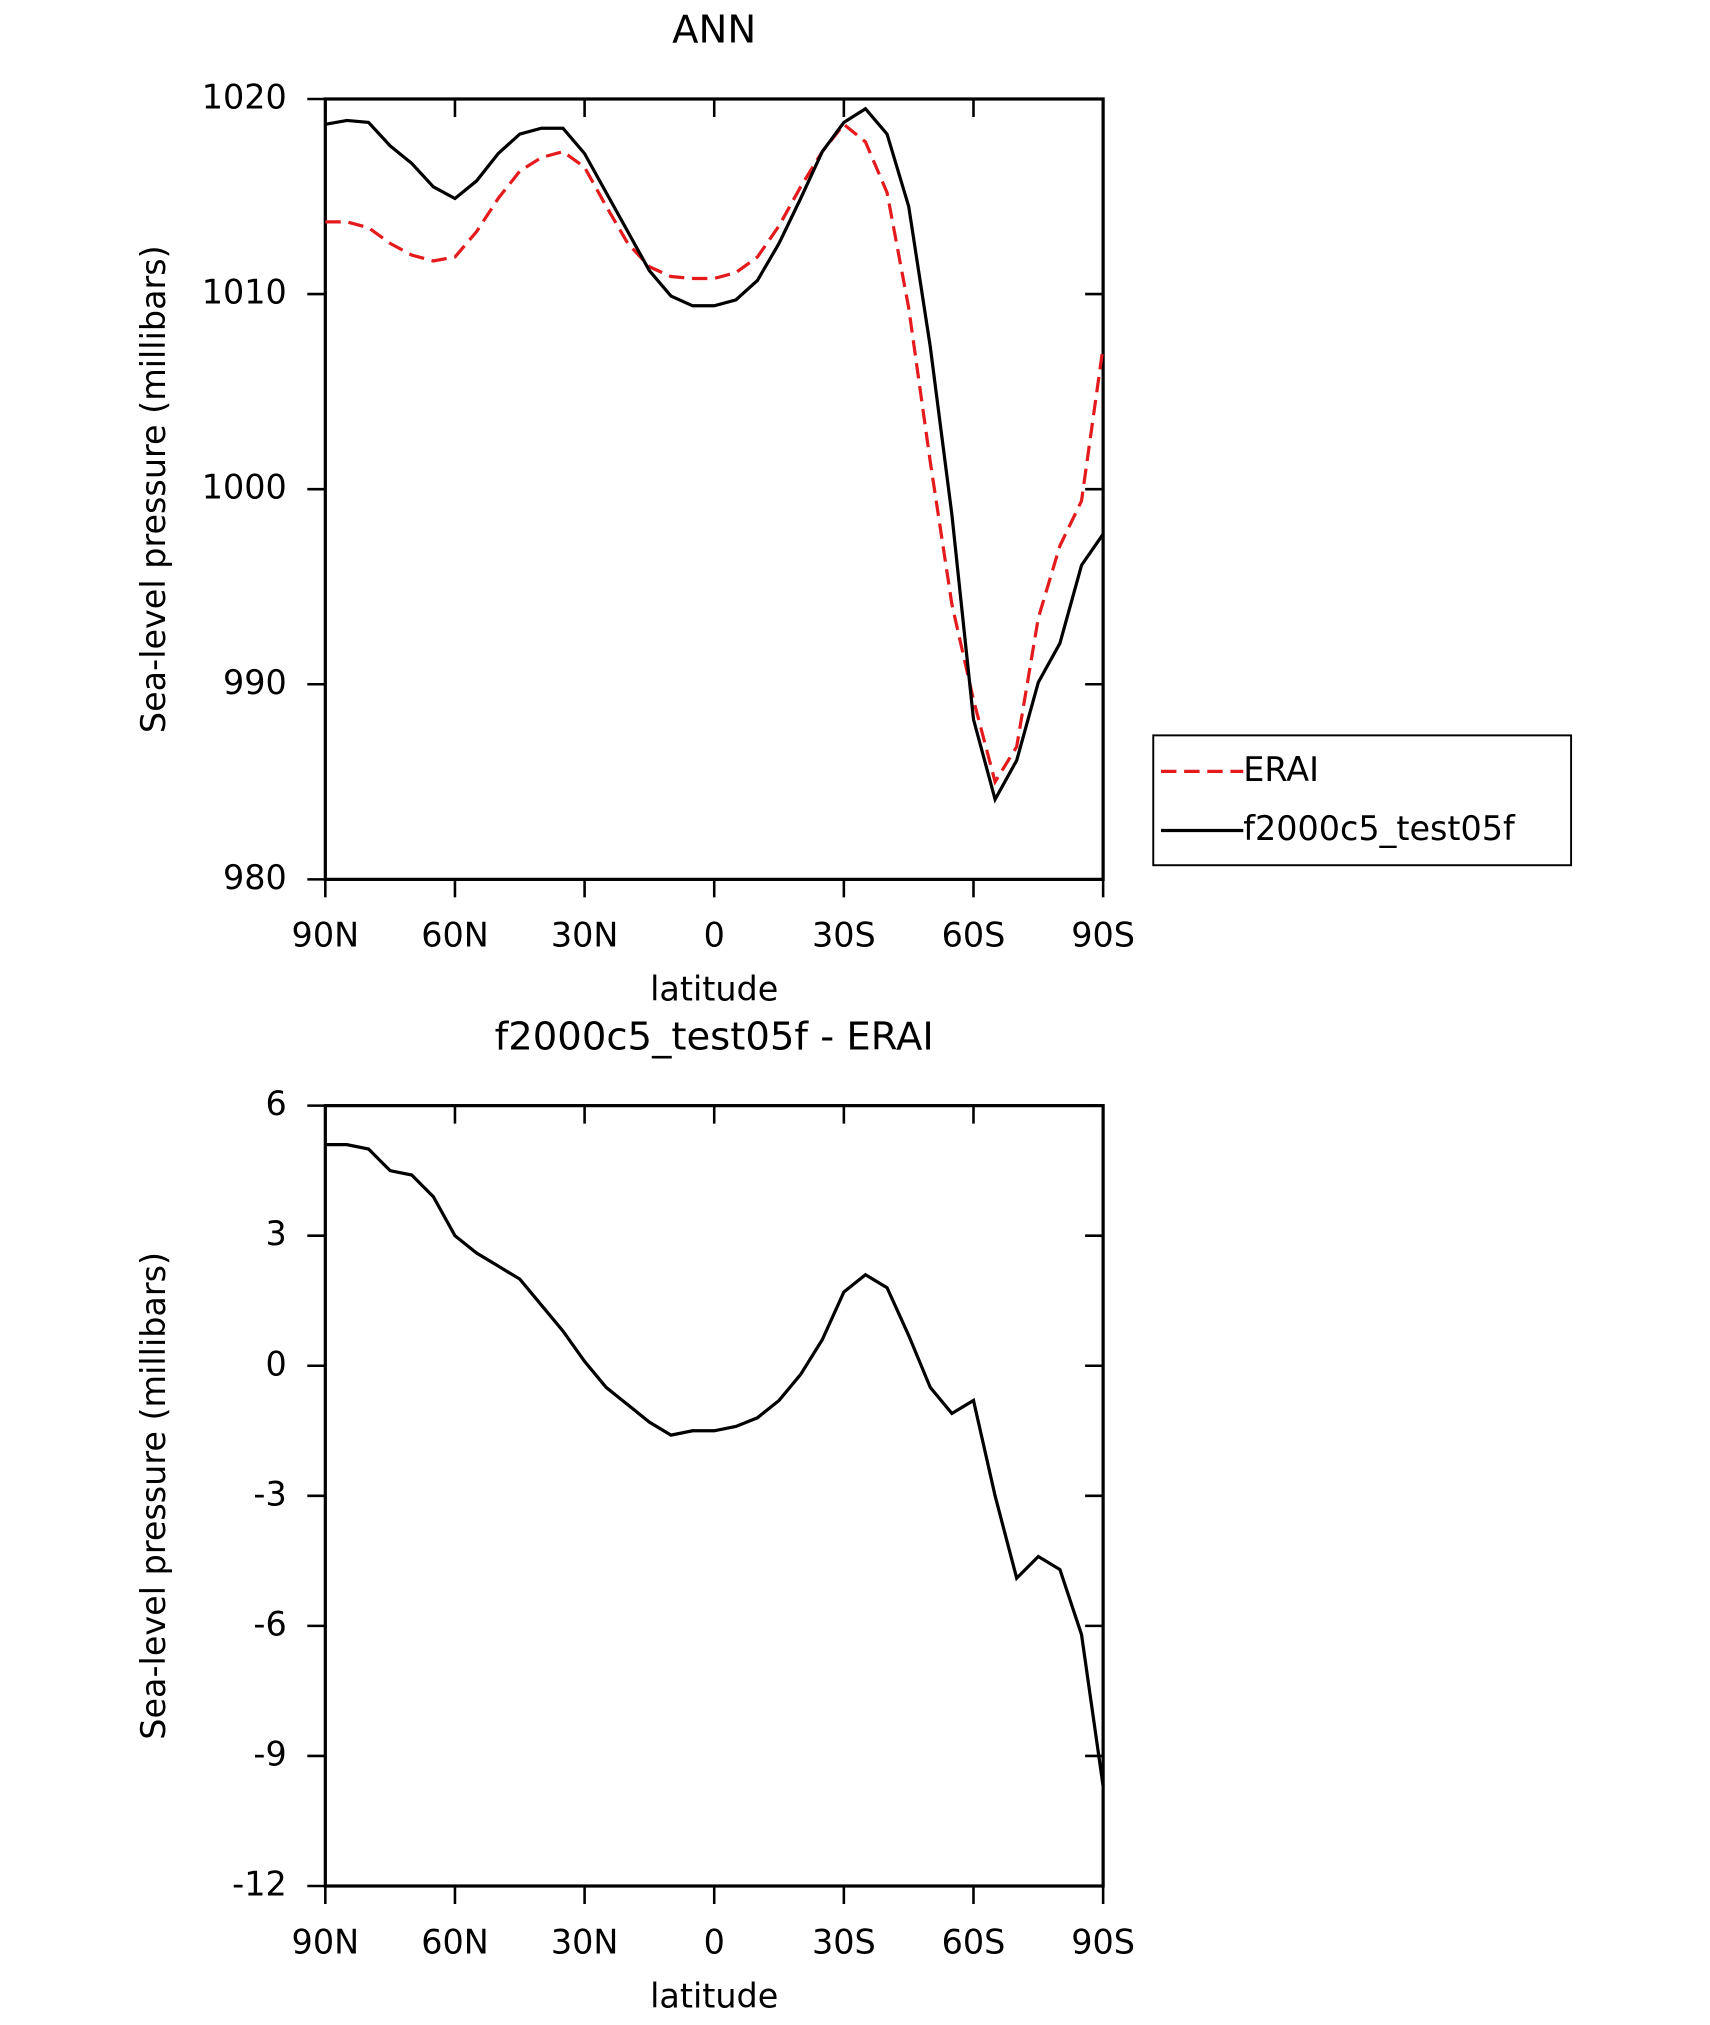 The height and width of the screenshot is (2025, 1710). What do you see at coordinates (269, 1493) in the screenshot?
I see `y-tick-label: -3` at bounding box center [269, 1493].